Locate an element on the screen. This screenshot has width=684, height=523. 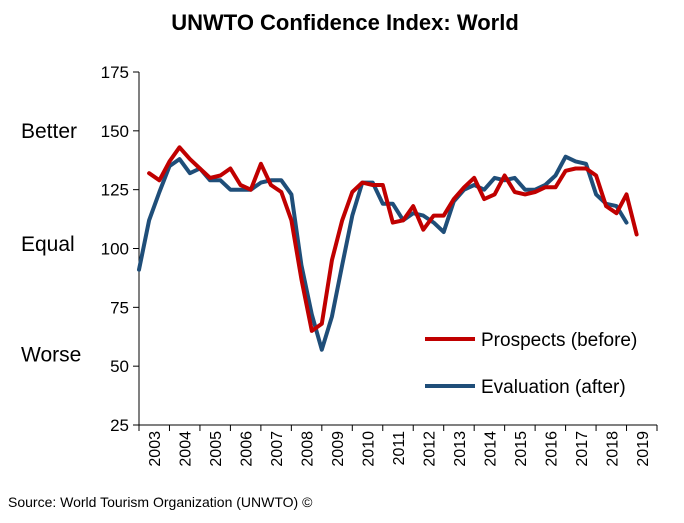
x-tick-label: 2016 is located at coordinates (551, 449).